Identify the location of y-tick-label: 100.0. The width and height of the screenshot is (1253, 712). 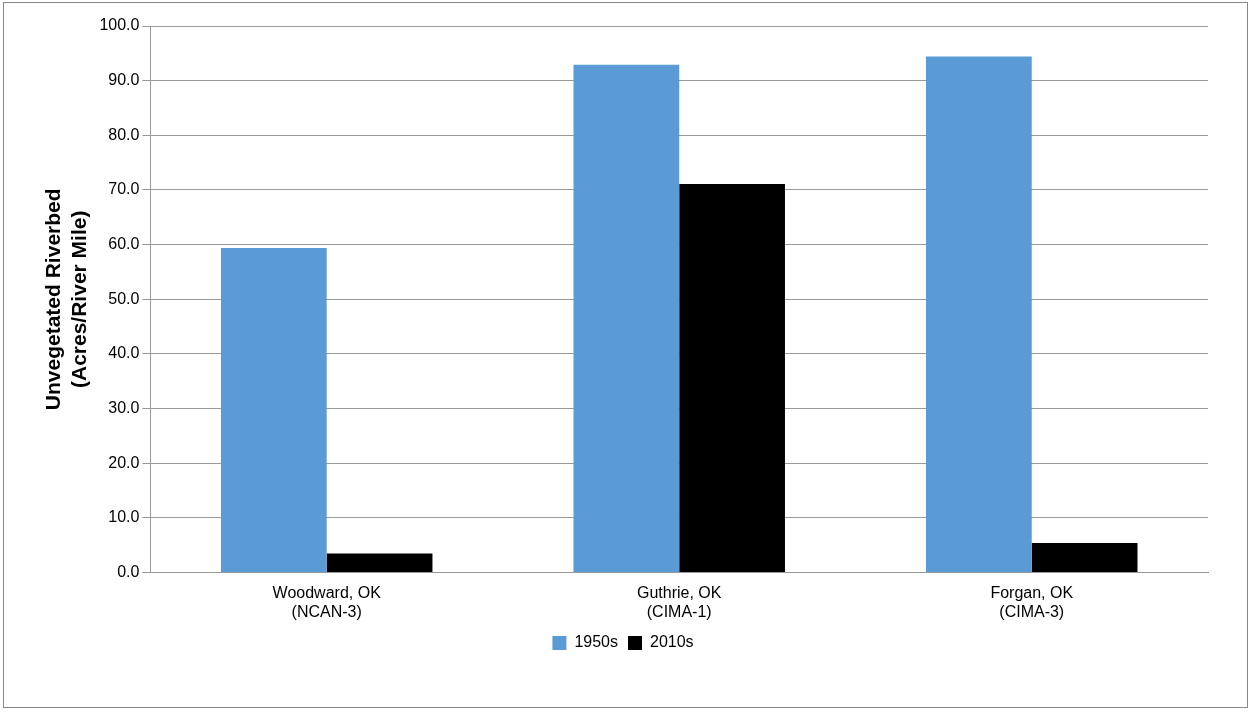
(119, 25).